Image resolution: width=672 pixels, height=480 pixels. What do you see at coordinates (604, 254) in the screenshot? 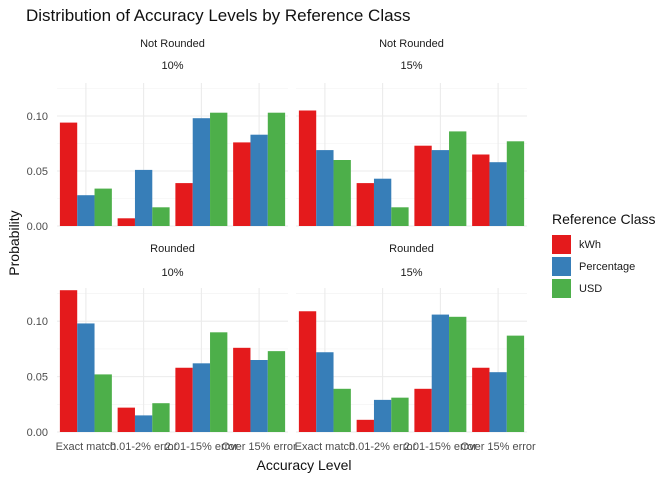
I see `legend: Reference Class kWh Percentage USD` at bounding box center [604, 254].